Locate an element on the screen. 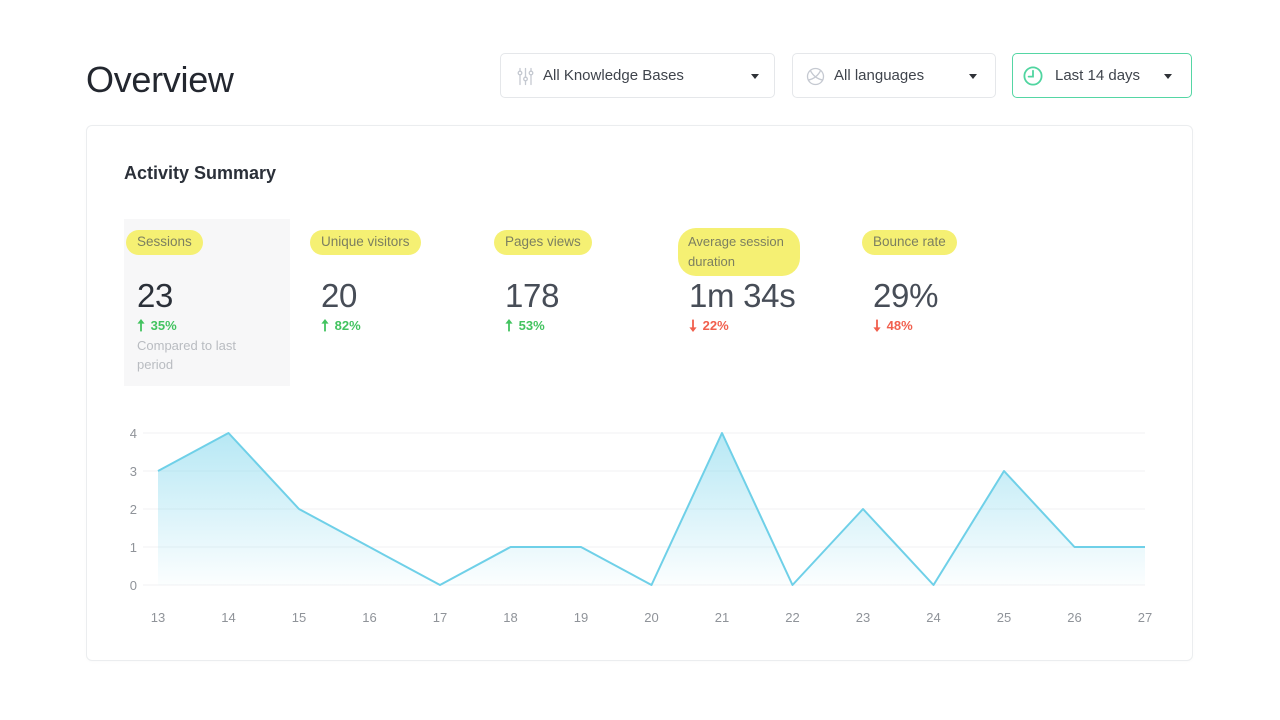  svg-text: 25 is located at coordinates (1004, 617).